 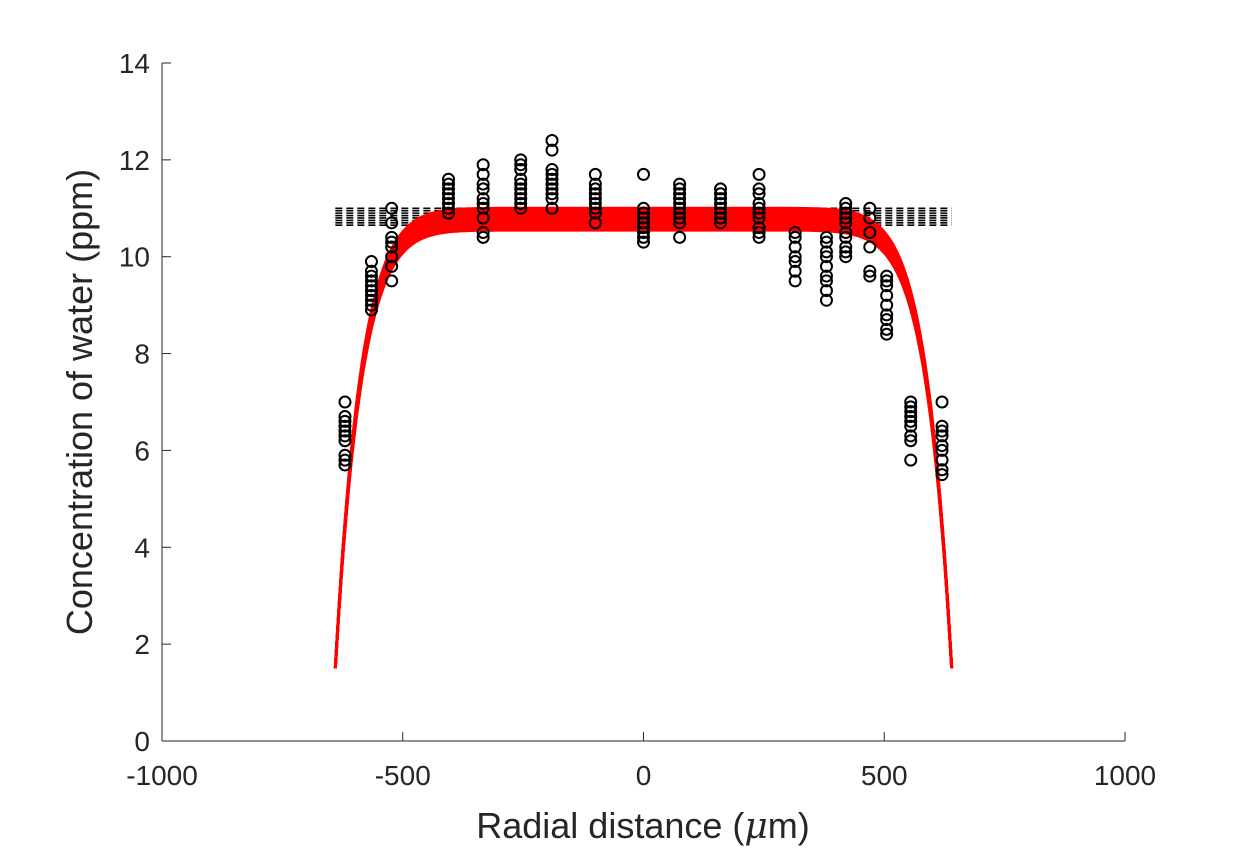 What do you see at coordinates (644, 775) in the screenshot?
I see `x-tick-label: 0` at bounding box center [644, 775].